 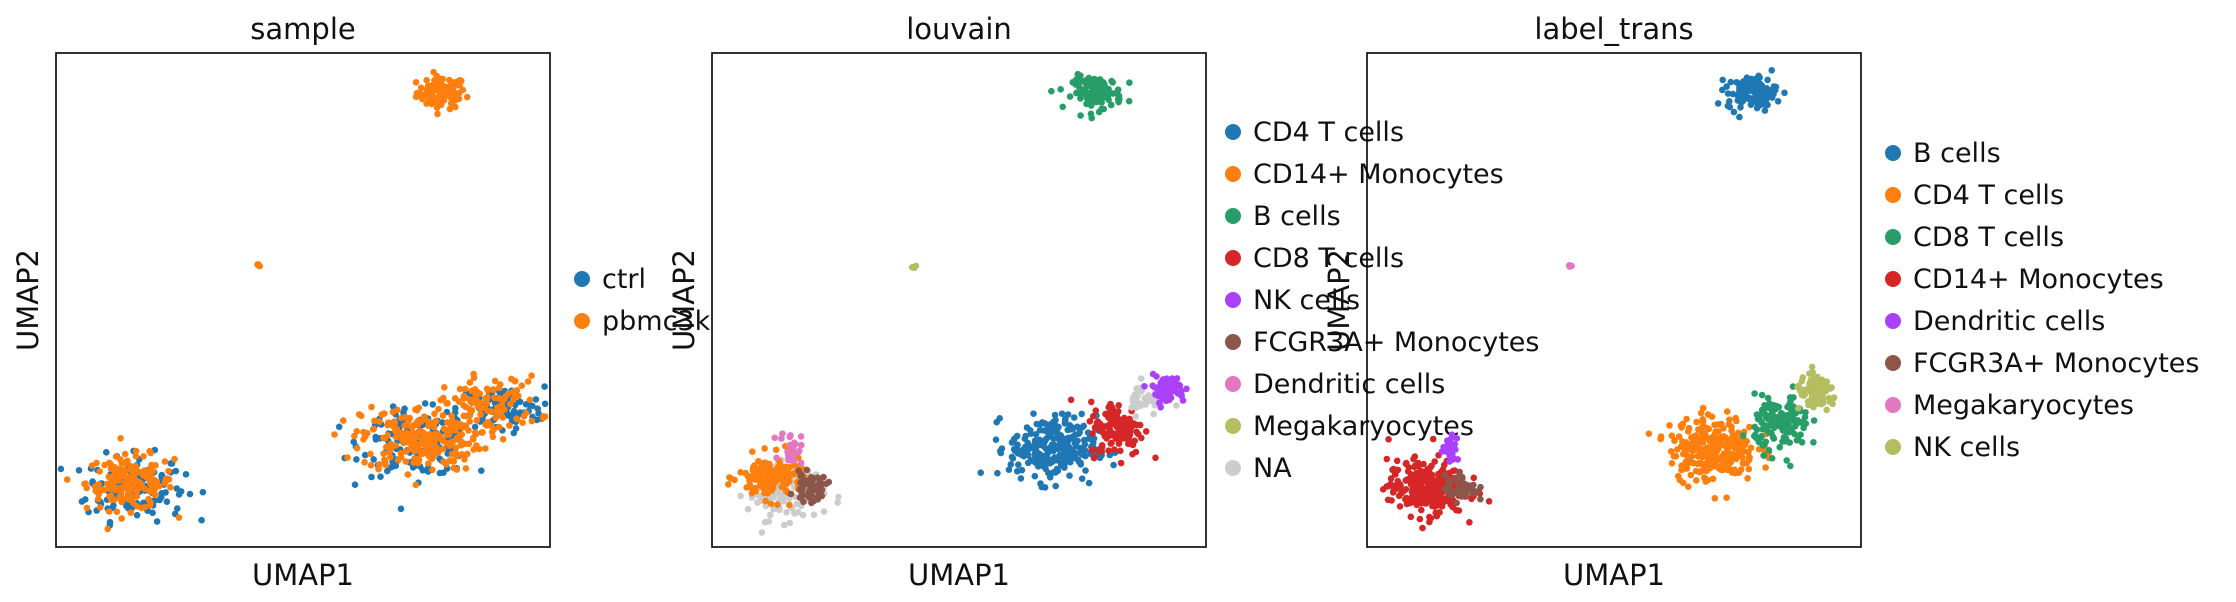 What do you see at coordinates (656, 321) in the screenshot?
I see `legend-label: pbmc3k` at bounding box center [656, 321].